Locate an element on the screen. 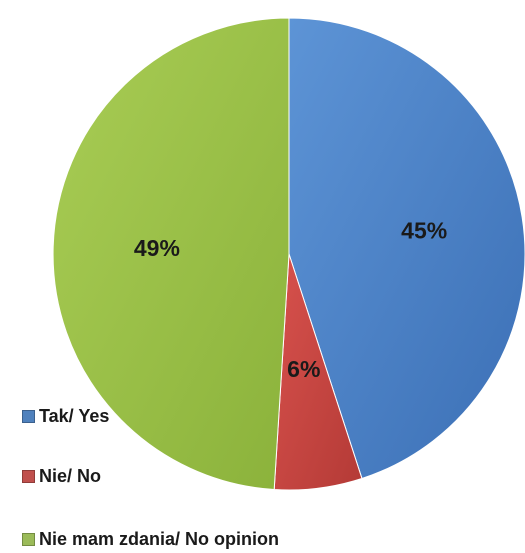 This screenshot has width=525, height=553. legend-item-yes: Tak/ Yes is located at coordinates (65, 416).